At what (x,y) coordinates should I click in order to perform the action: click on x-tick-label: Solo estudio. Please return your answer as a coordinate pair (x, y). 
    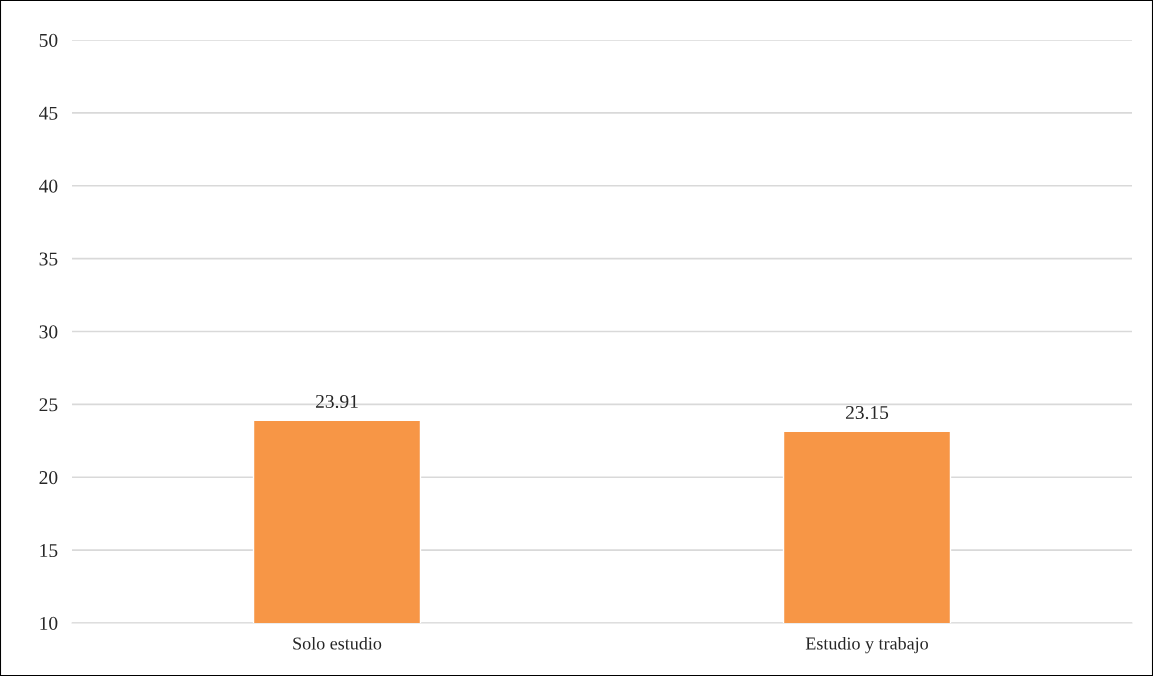
    Looking at the image, I should click on (337, 643).